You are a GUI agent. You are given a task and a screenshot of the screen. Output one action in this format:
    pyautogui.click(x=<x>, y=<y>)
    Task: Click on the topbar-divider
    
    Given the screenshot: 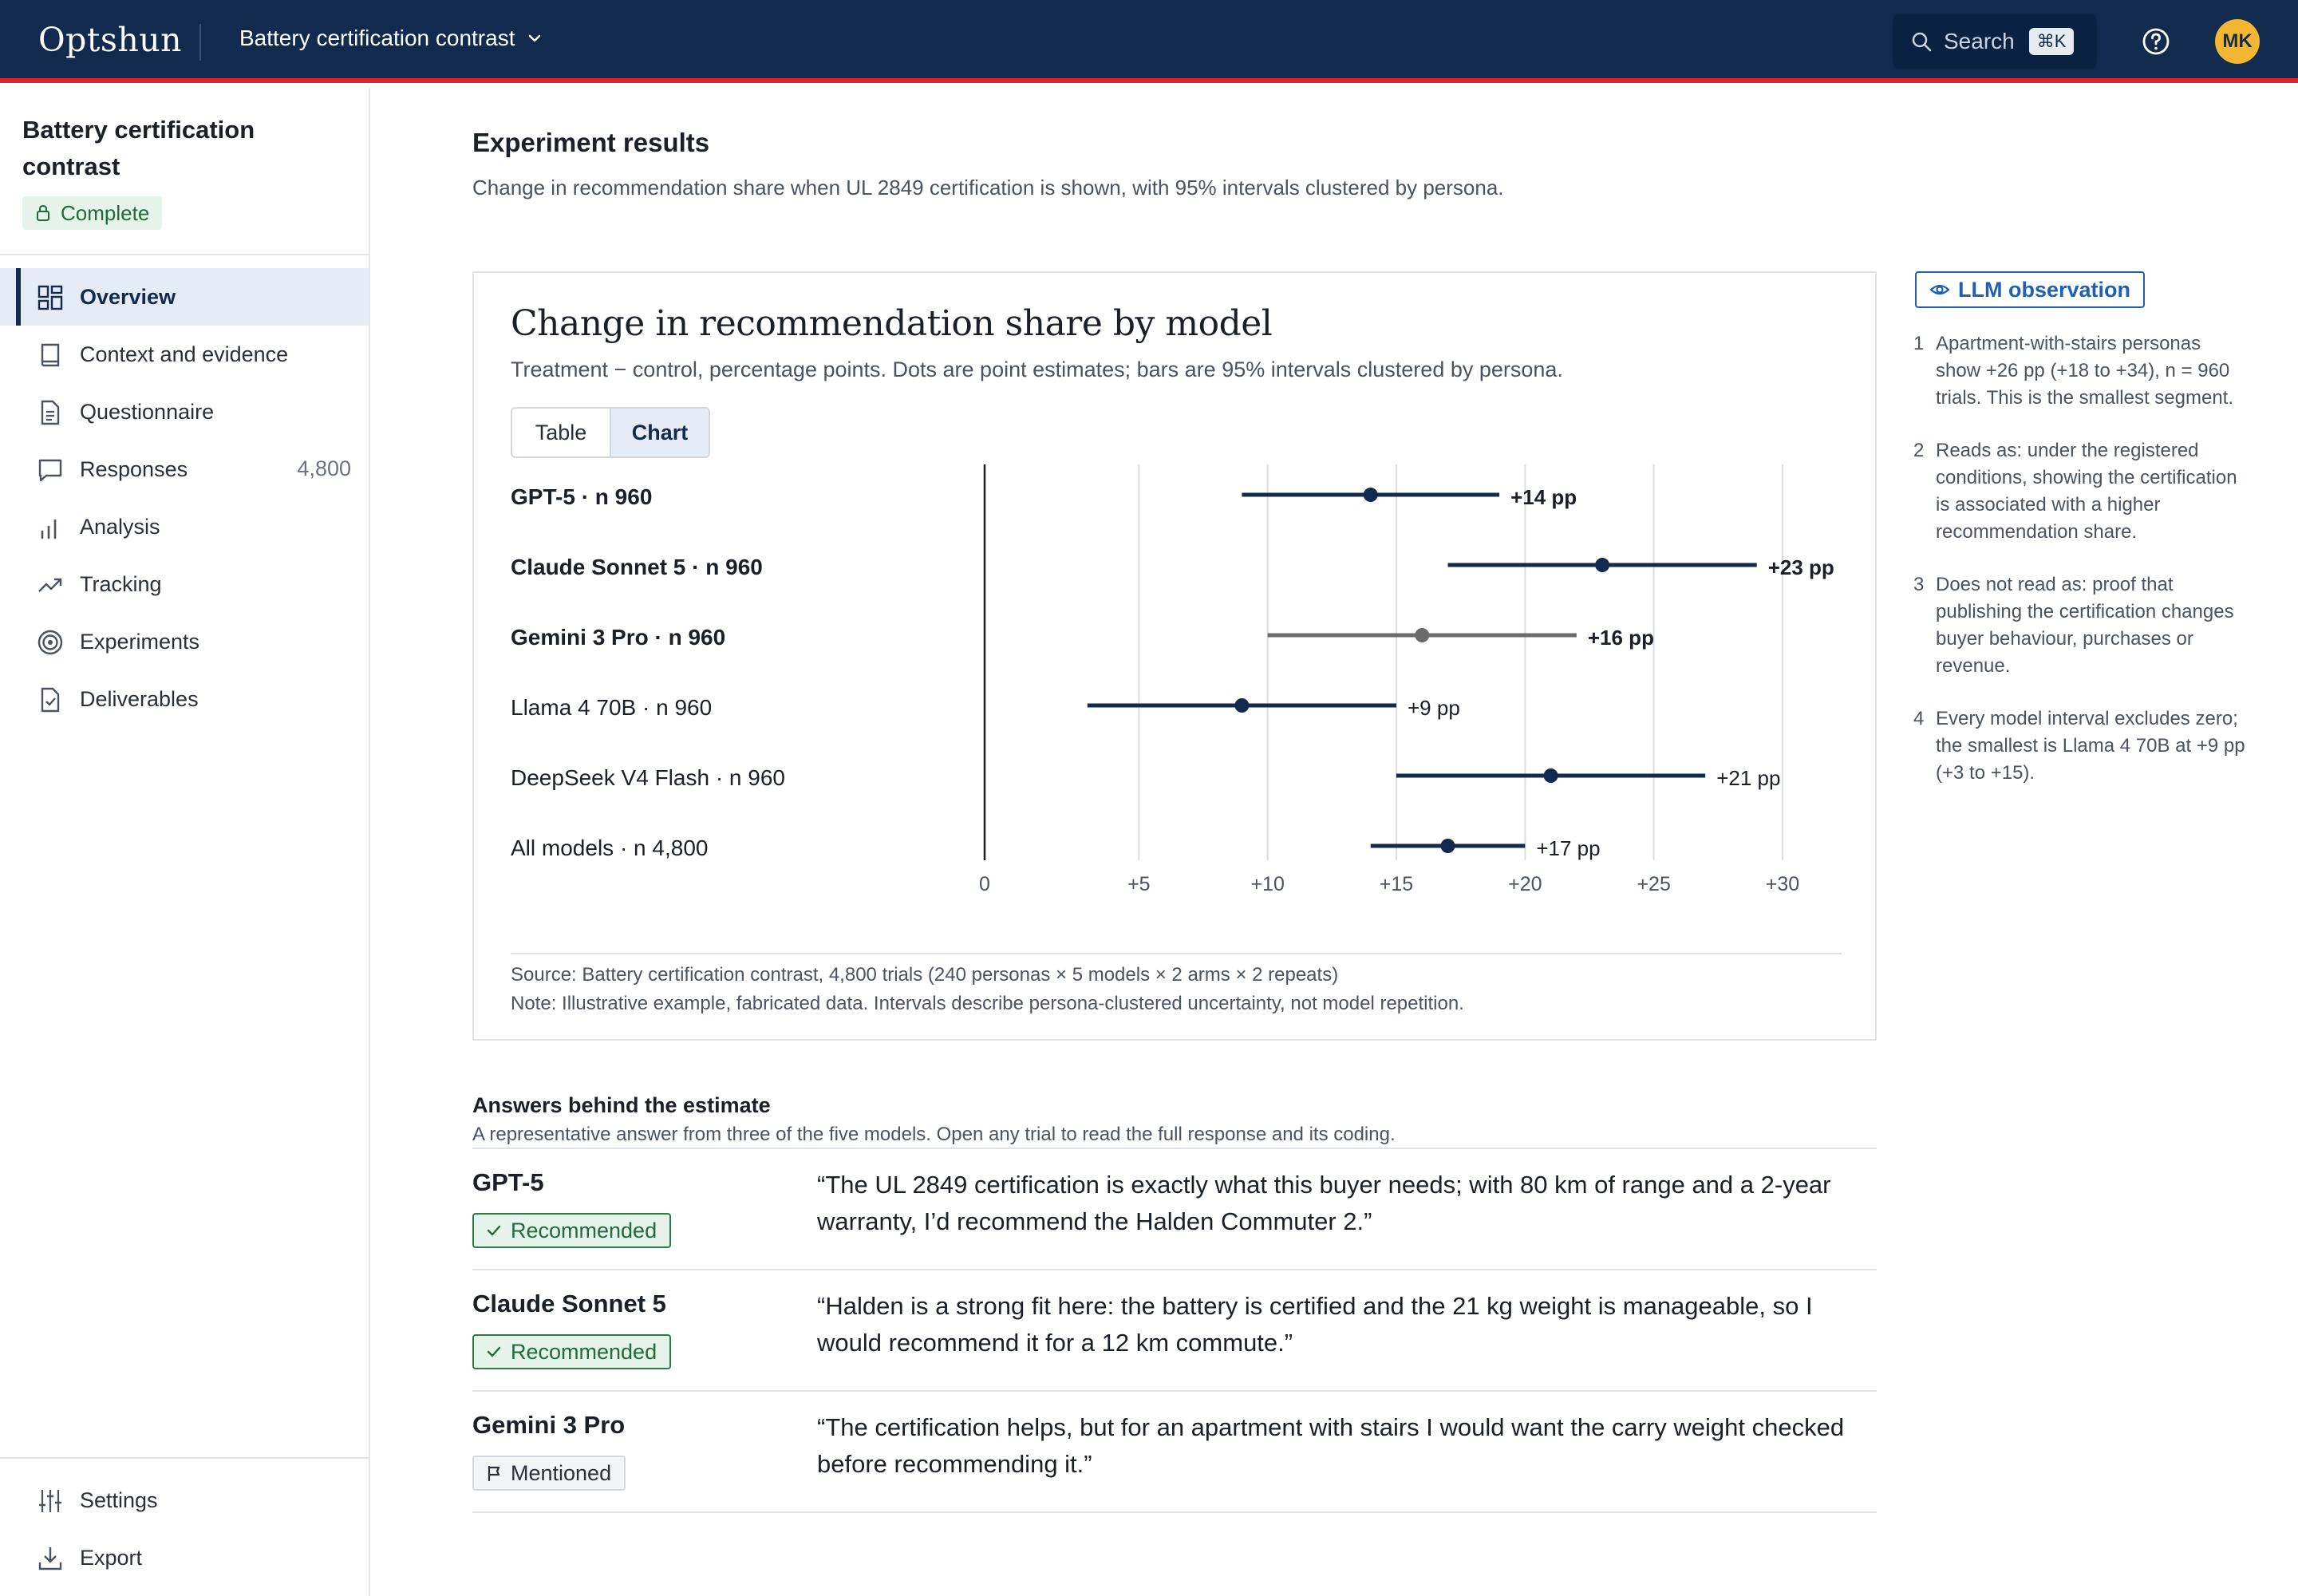 What is the action you would take?
    pyautogui.click(x=200, y=42)
    